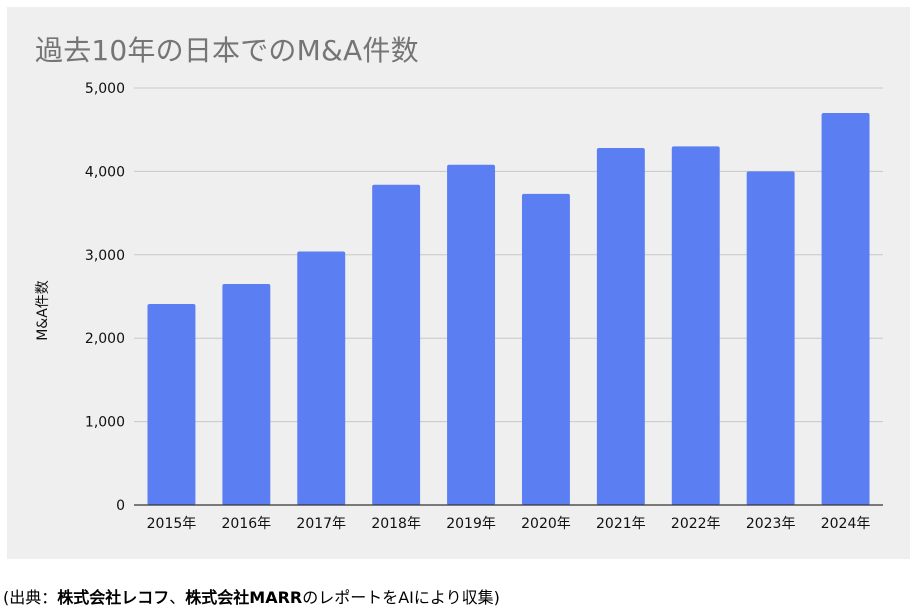  I want to click on x-tick-label: 2016年, so click(247, 524).